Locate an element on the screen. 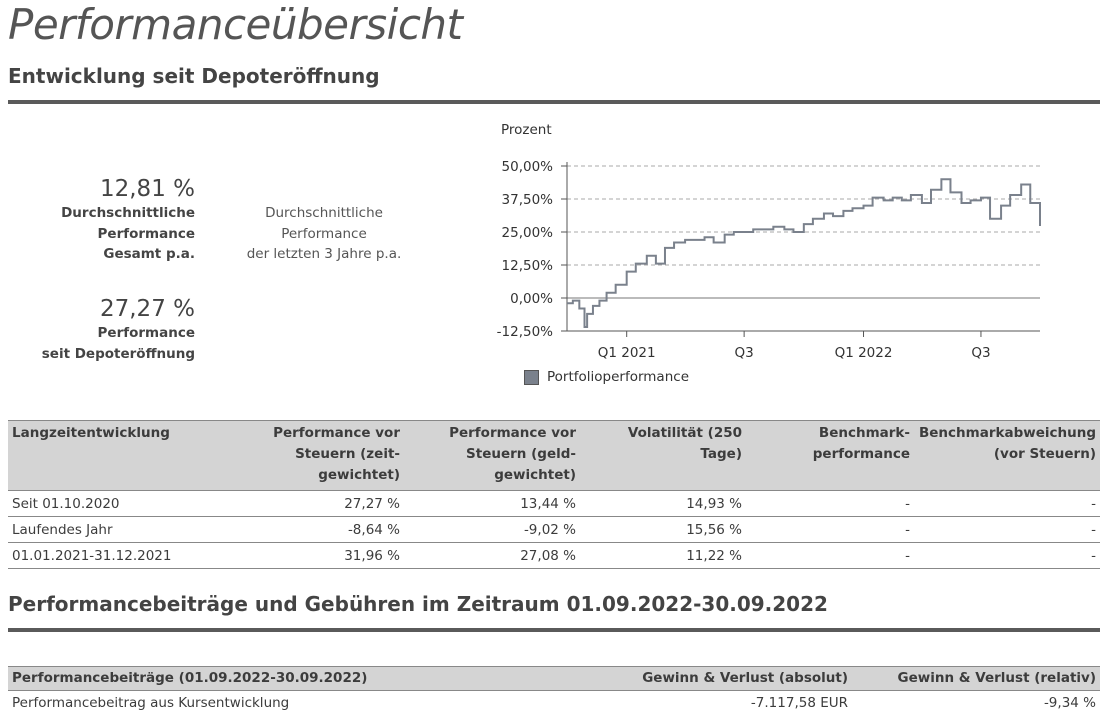 Image resolution: width=1104 pixels, height=715 pixels. col-header-benchmark-deviation: Benchmarkabweichung (vor Steuern) is located at coordinates (1007, 455).